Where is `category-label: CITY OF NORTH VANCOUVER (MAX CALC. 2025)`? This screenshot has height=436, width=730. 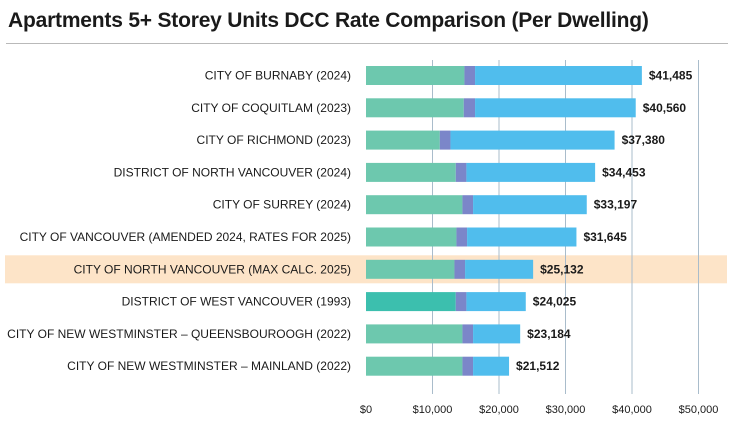 category-label: CITY OF NORTH VANCOUVER (MAX CALC. 2025) is located at coordinates (212, 269).